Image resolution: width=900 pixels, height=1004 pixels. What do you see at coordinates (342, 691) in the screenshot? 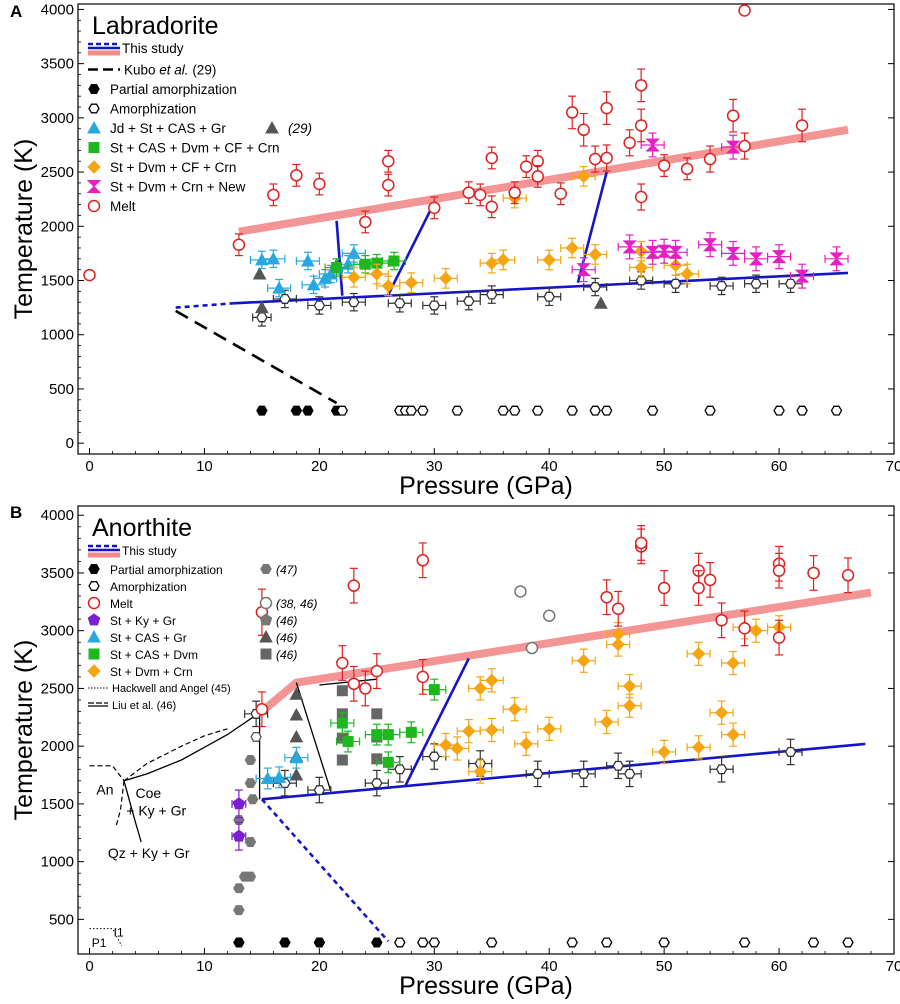
I see `point-gray_sq` at bounding box center [342, 691].